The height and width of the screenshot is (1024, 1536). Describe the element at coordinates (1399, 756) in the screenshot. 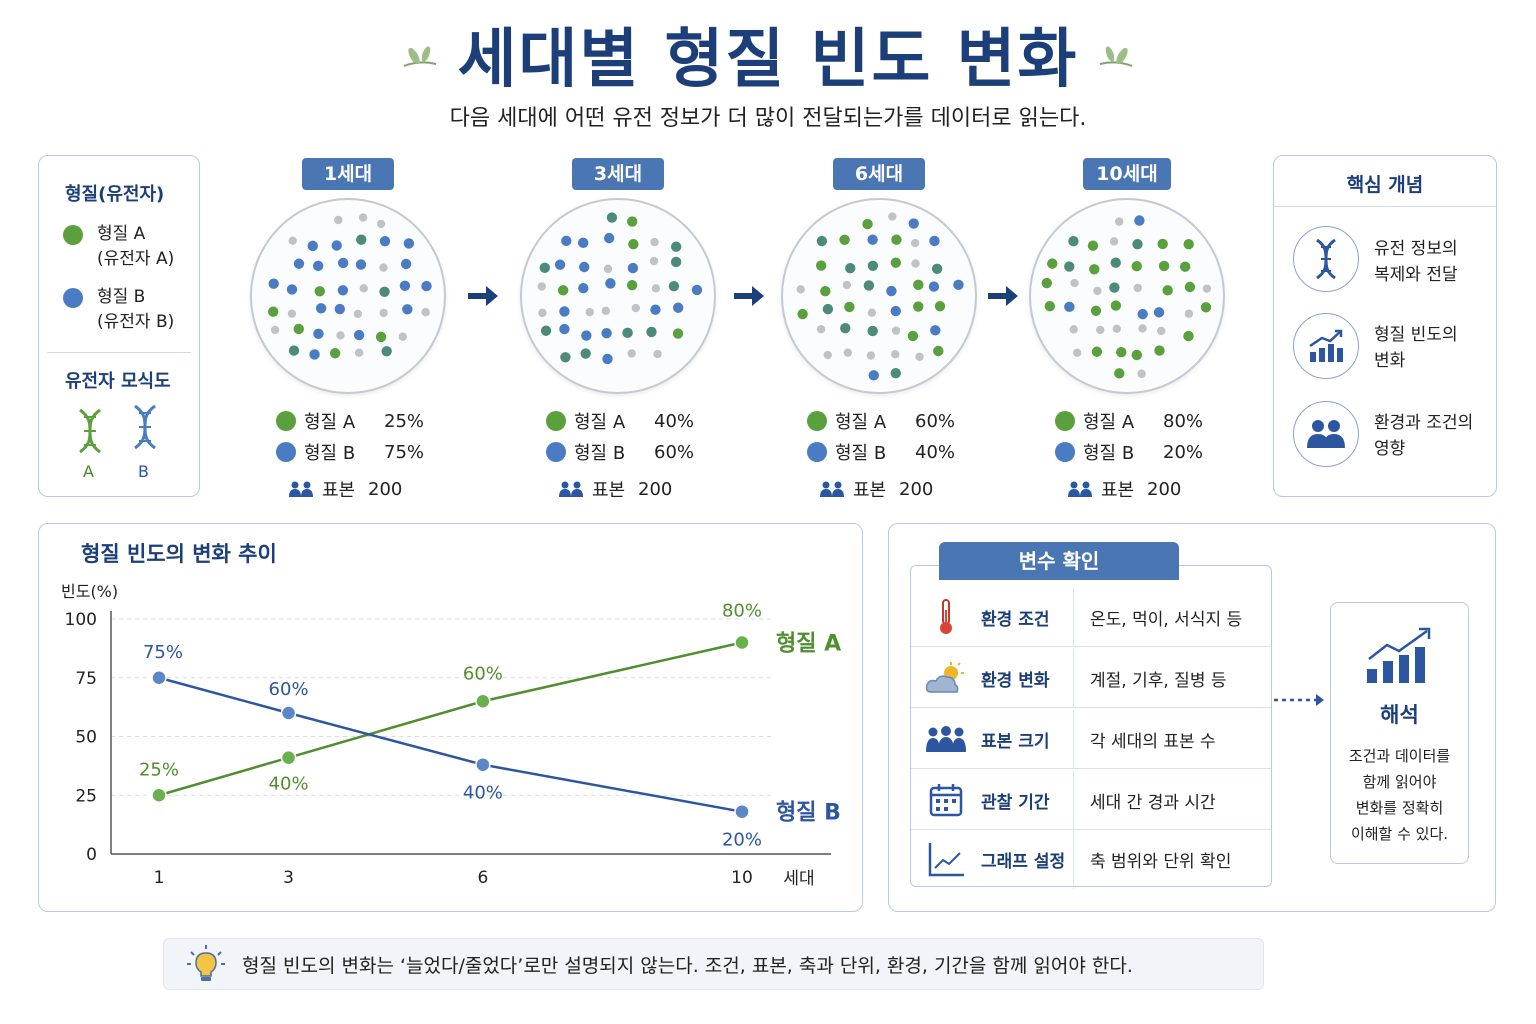

I see `interpretation-line: 조건과 데이터를` at that location.